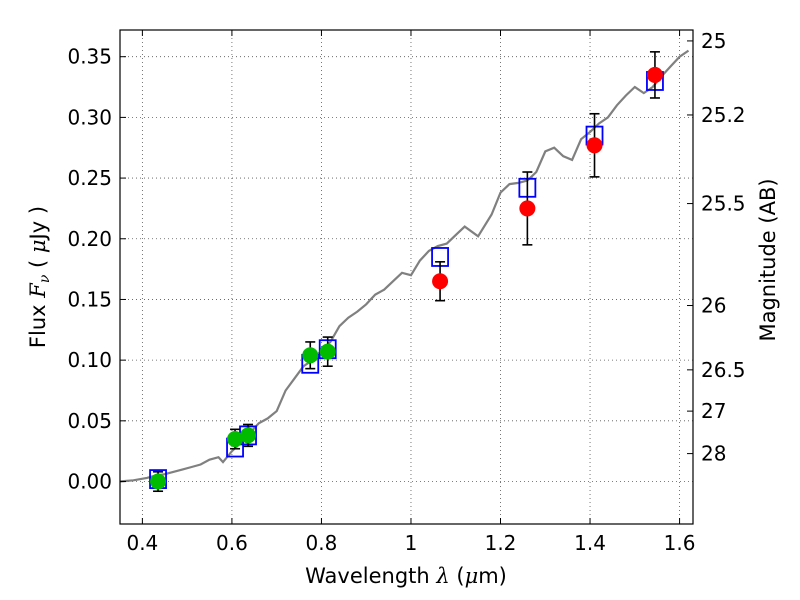  What do you see at coordinates (713, 454) in the screenshot?
I see `right-tick-label: 28` at bounding box center [713, 454].